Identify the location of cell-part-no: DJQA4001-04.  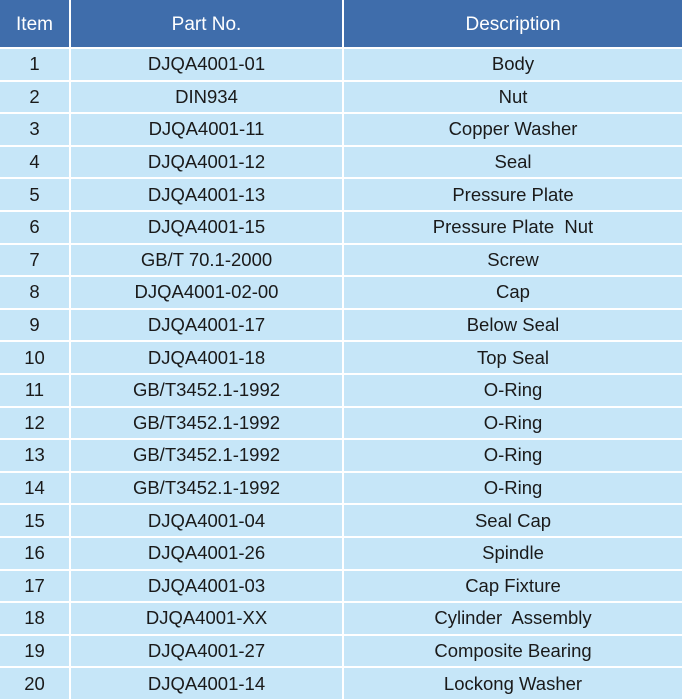
(206, 520).